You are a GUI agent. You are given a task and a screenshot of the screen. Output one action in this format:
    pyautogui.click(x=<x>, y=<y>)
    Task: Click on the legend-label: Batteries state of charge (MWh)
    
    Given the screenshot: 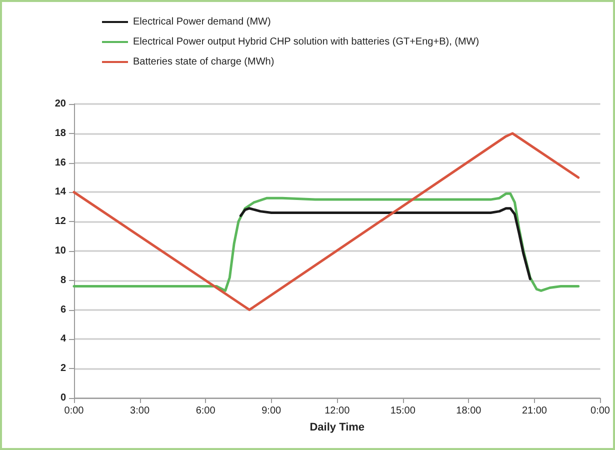 What is the action you would take?
    pyautogui.click(x=203, y=62)
    